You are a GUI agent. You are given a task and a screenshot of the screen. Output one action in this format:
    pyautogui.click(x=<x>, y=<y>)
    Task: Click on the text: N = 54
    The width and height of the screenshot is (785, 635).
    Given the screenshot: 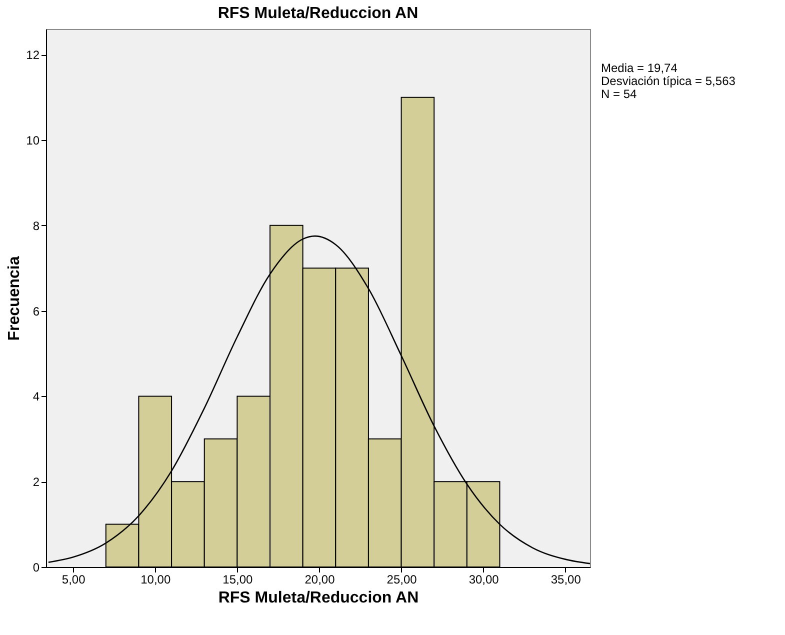 What is the action you would take?
    pyautogui.click(x=619, y=94)
    